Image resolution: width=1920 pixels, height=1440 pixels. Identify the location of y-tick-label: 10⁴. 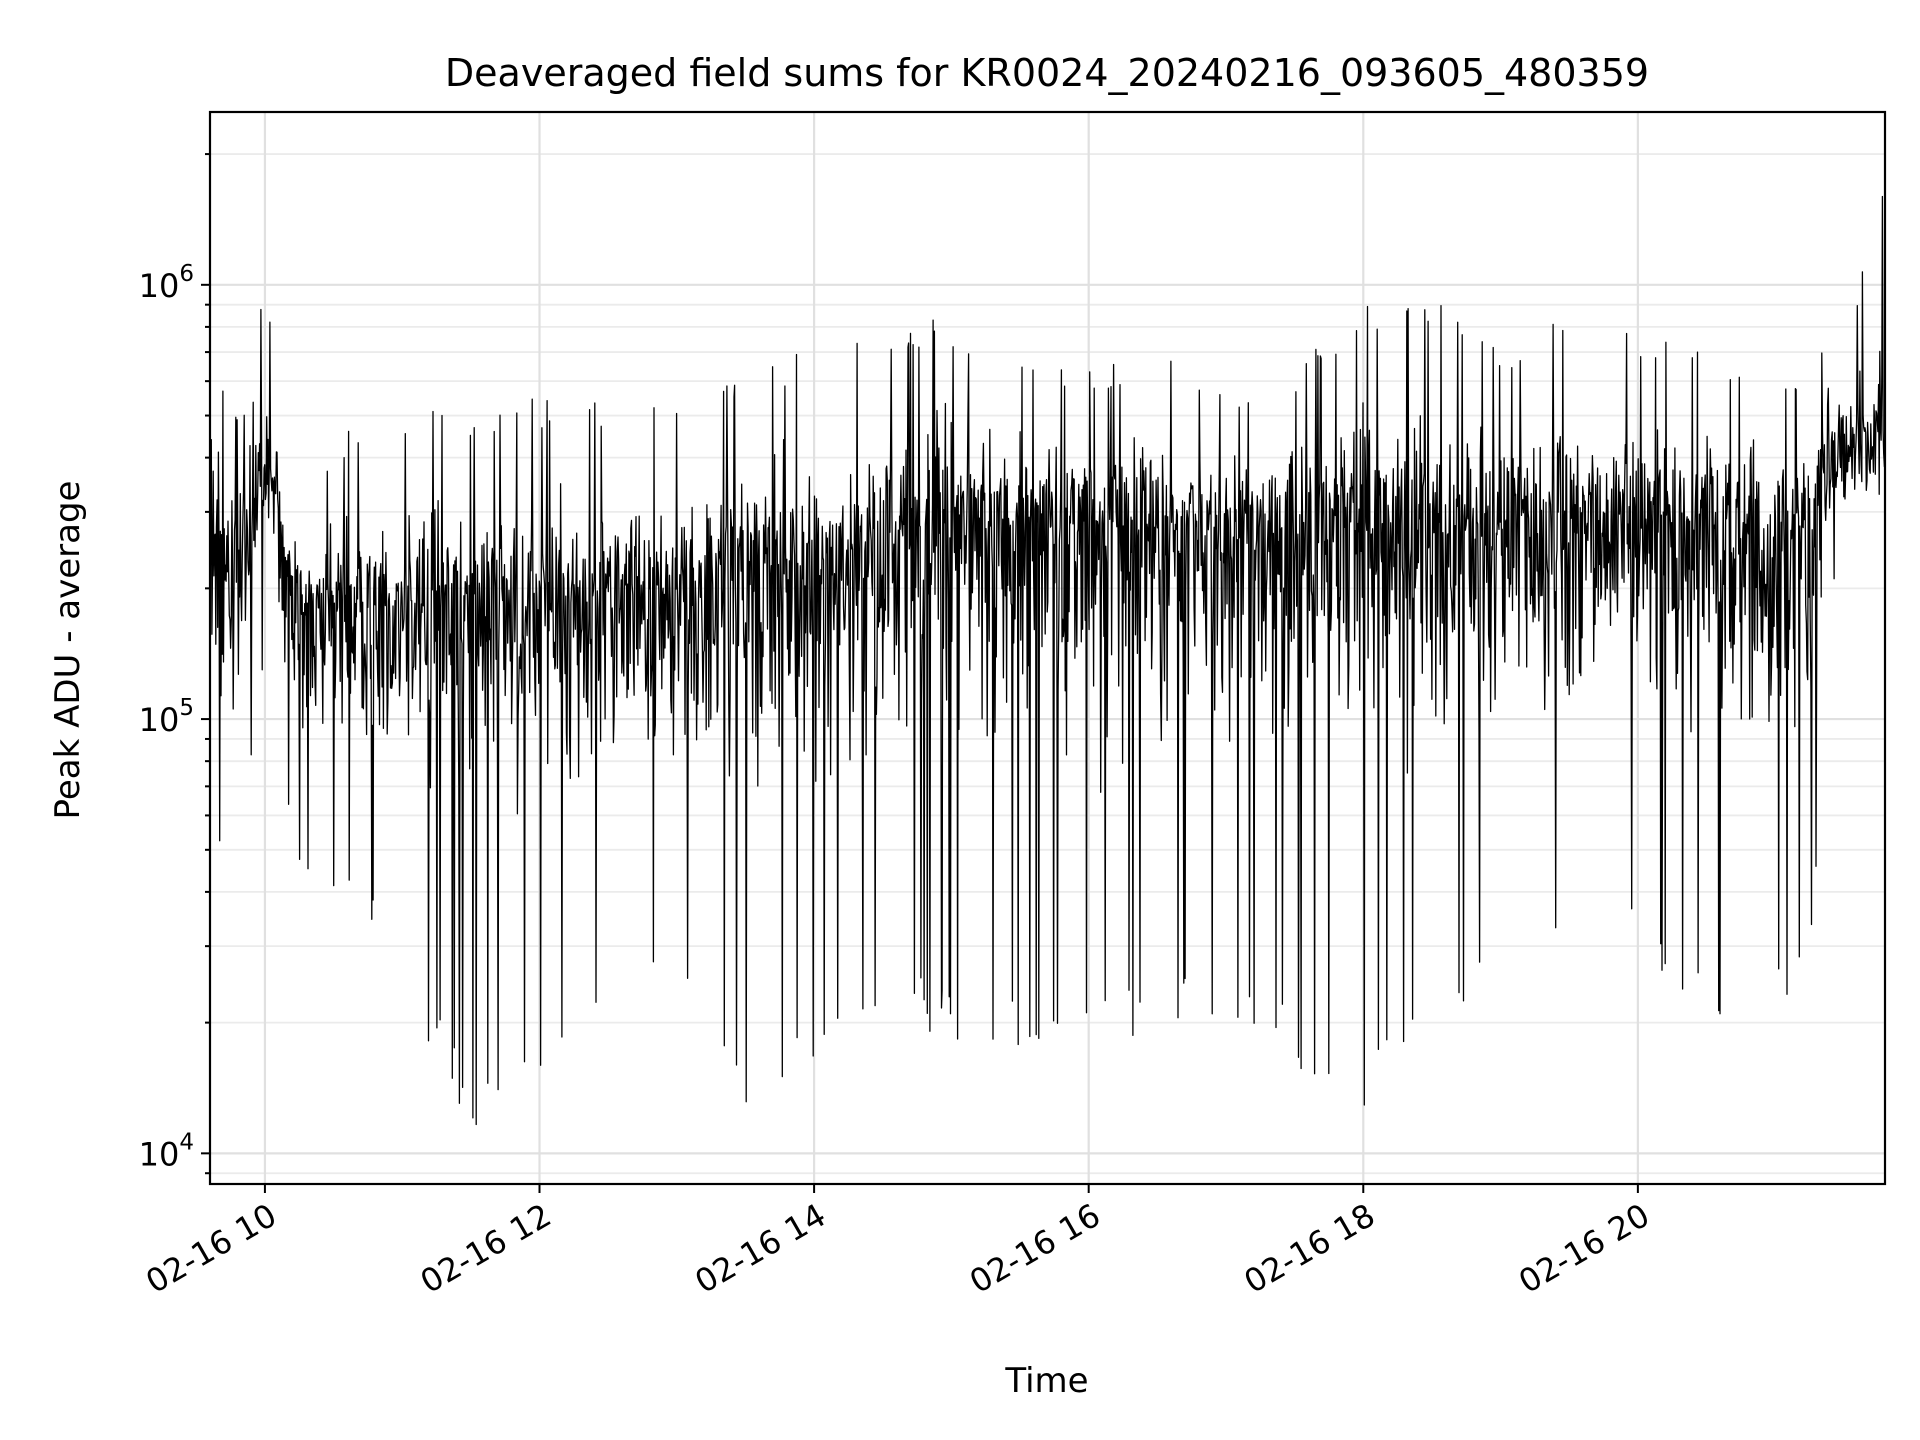
(166, 1151).